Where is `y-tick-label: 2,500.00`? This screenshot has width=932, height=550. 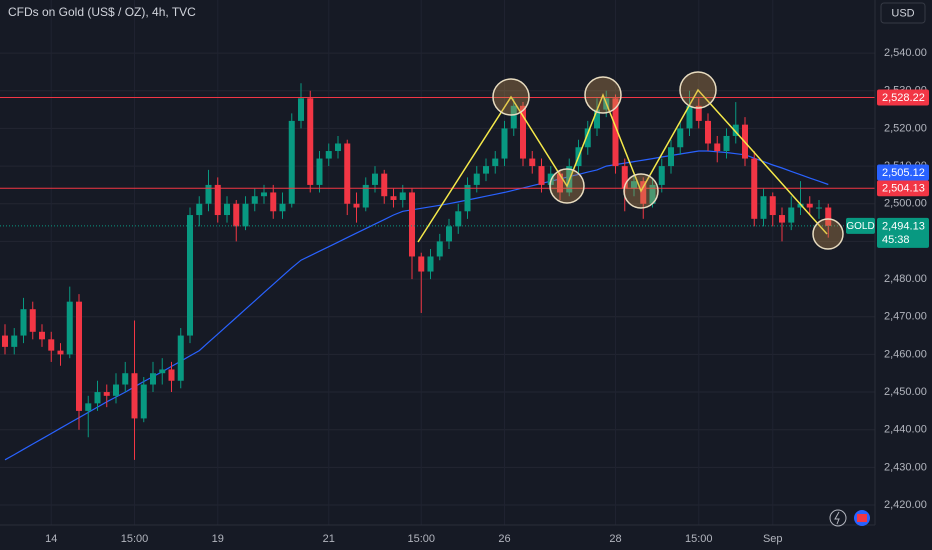 y-tick-label: 2,500.00 is located at coordinates (905, 204).